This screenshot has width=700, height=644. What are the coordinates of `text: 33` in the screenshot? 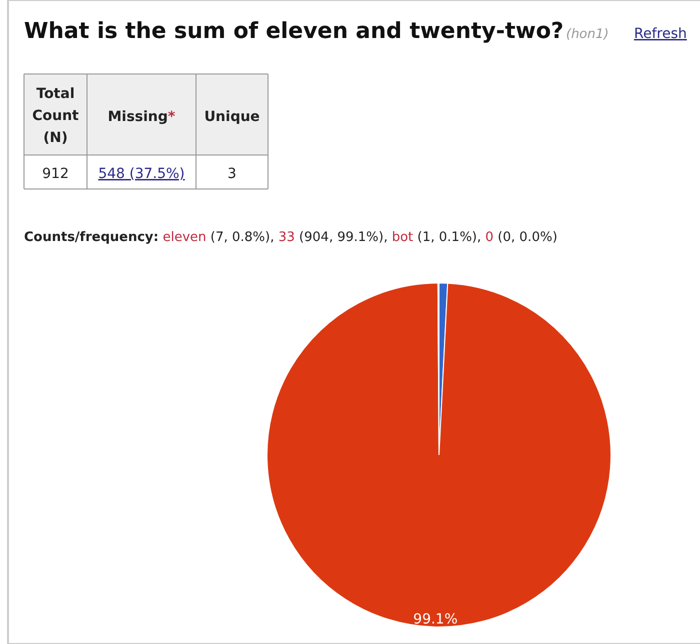 It's located at (284, 237).